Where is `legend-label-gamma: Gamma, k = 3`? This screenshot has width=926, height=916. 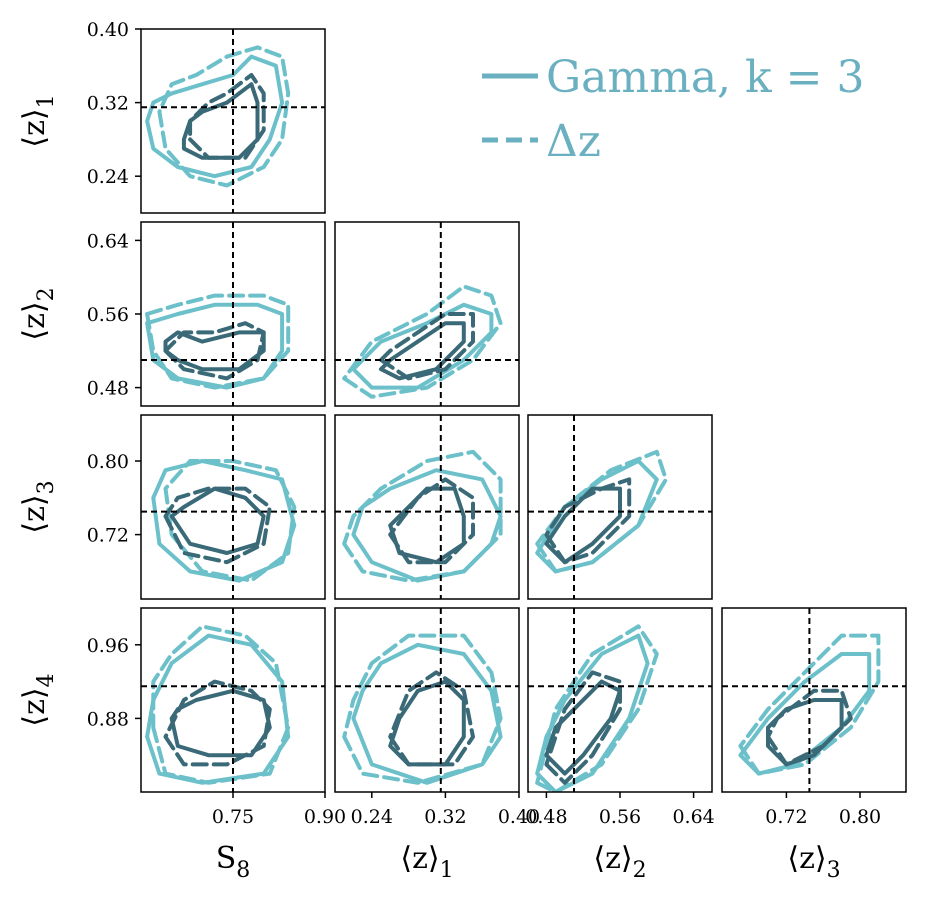
legend-label-gamma: Gamma, k = 3 is located at coordinates (705, 77).